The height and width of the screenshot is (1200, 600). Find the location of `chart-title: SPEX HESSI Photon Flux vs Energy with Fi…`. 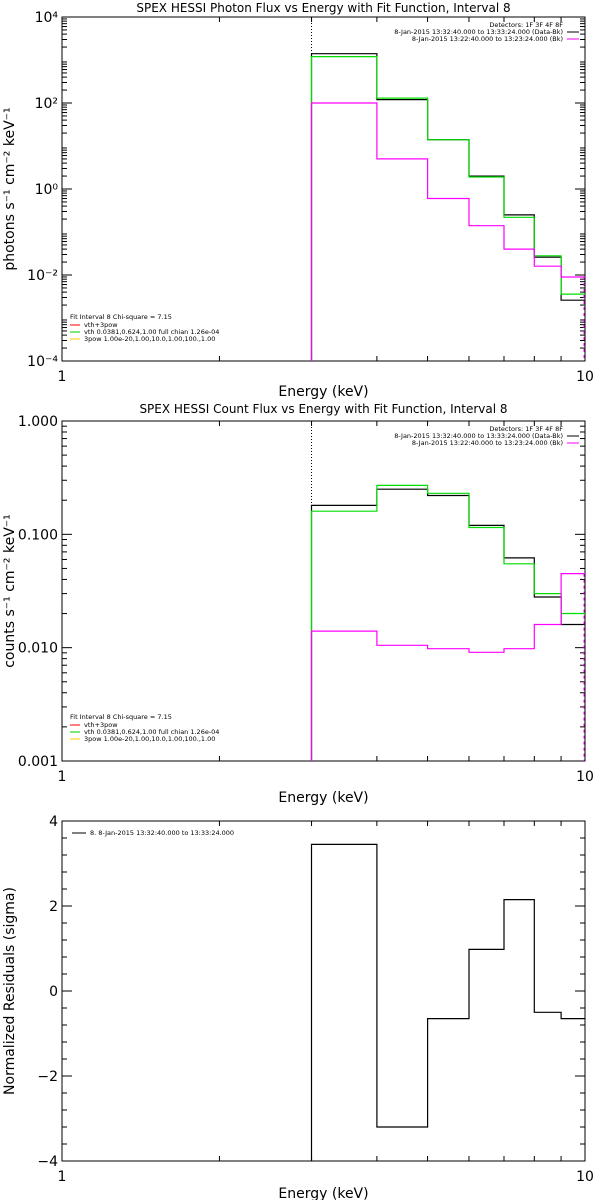

chart-title: SPEX HESSI Photon Flux vs Energy with Fi… is located at coordinates (323, 8).